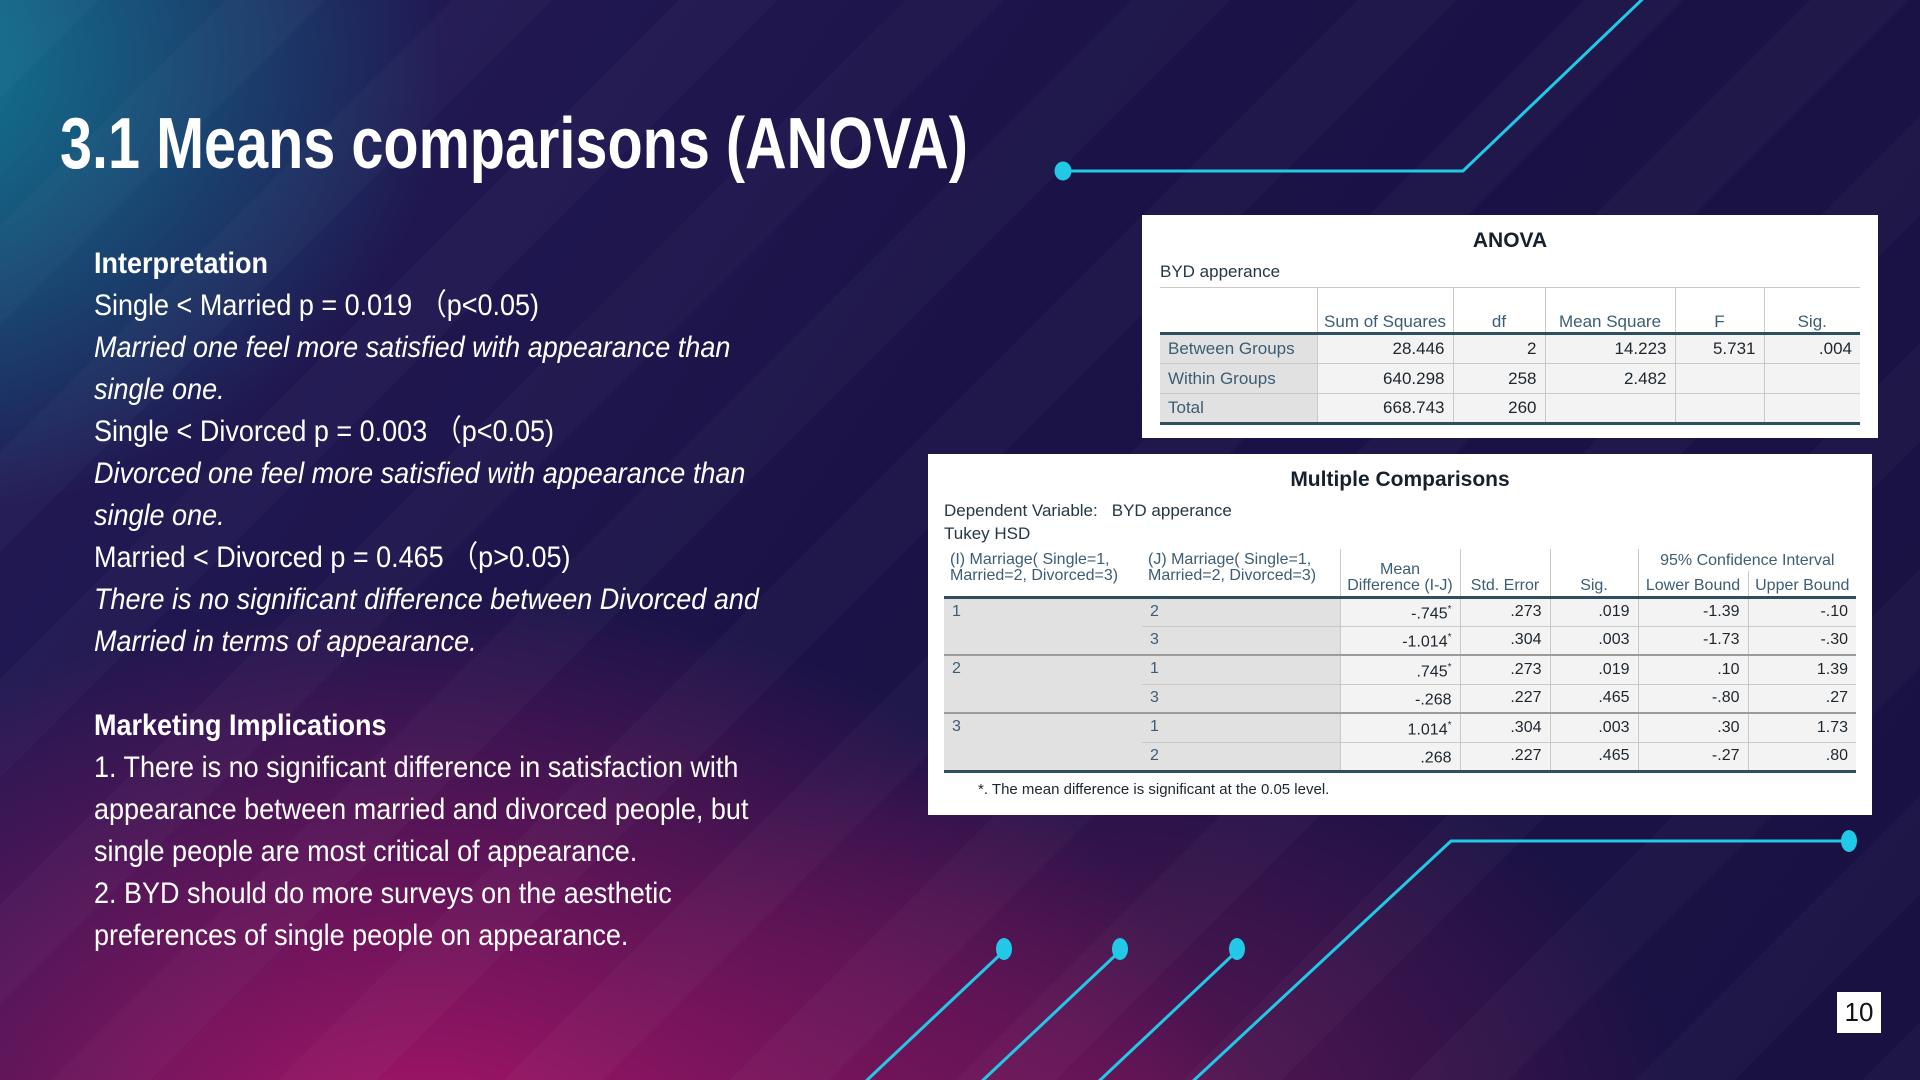 The height and width of the screenshot is (1080, 1920). Describe the element at coordinates (240, 725) in the screenshot. I see `marketing-implications-heading: Marketing Implications` at that location.